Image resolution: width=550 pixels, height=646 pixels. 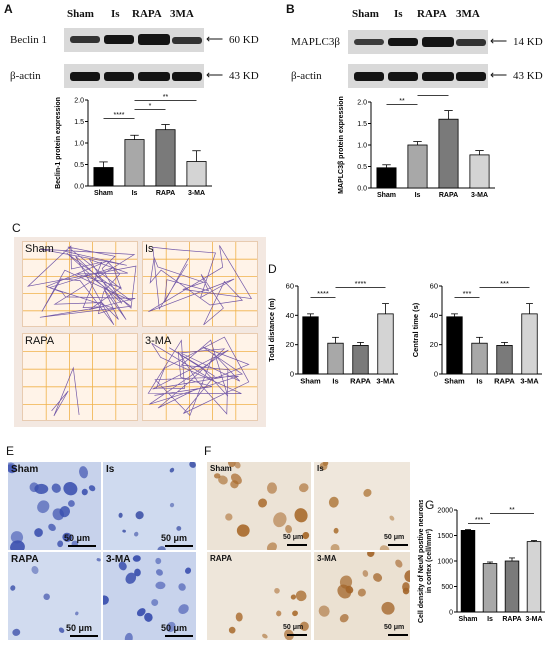 I want to click on scale-bar, so click(x=179, y=546).